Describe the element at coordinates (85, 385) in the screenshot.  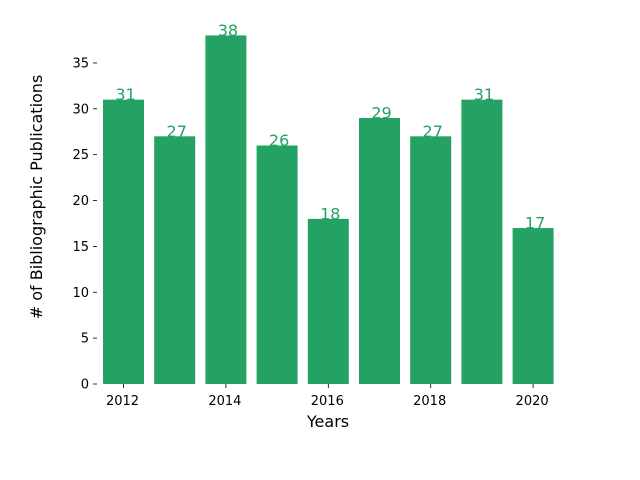
I see `y-tick-label-0: 0` at that location.